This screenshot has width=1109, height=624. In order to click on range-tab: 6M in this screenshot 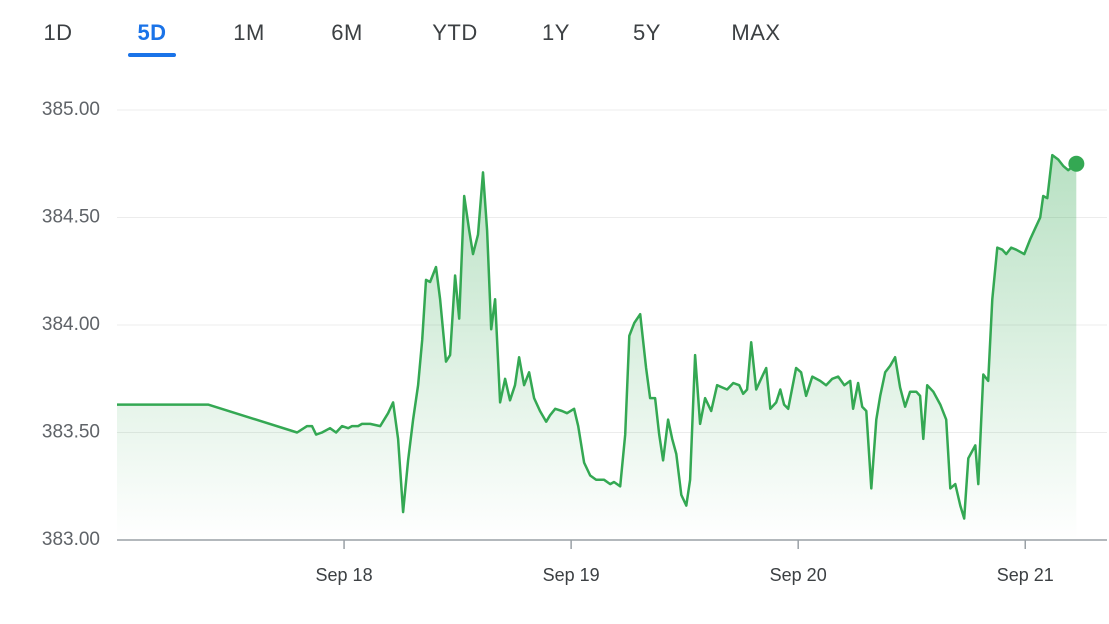, I will do `click(347, 32)`.